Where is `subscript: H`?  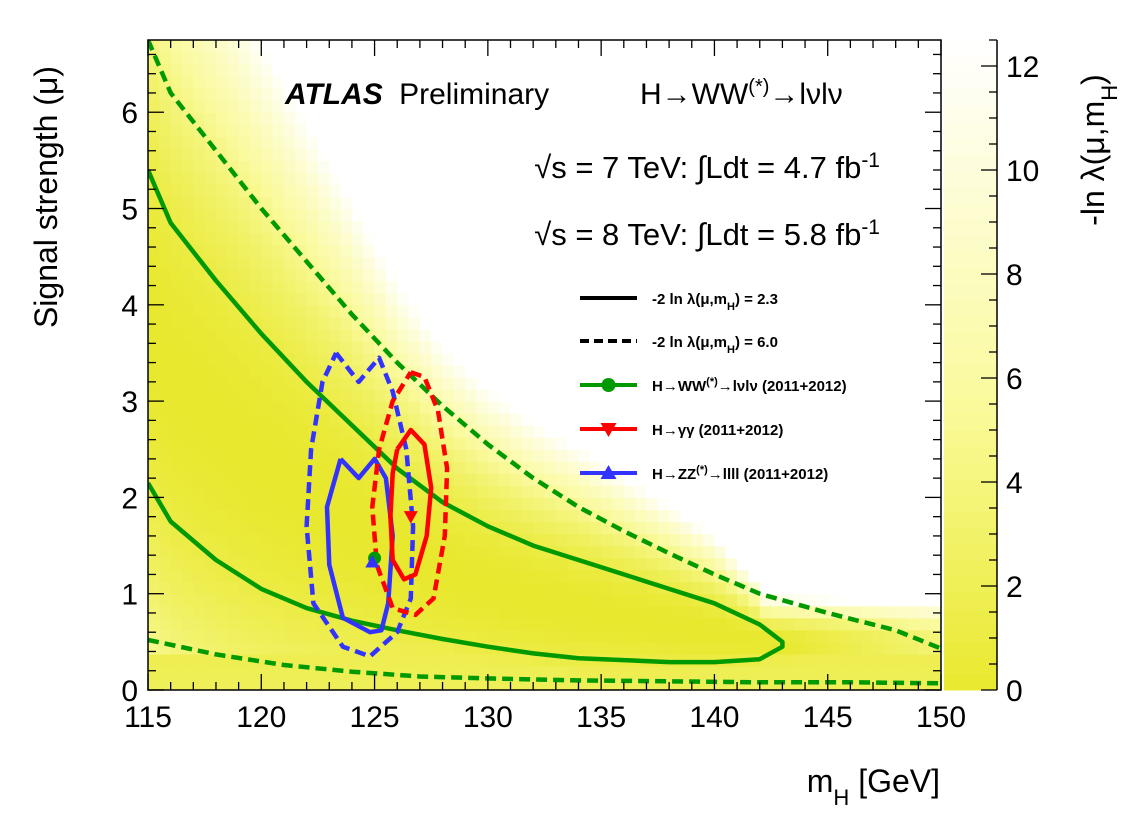 subscript: H is located at coordinates (1109, 93).